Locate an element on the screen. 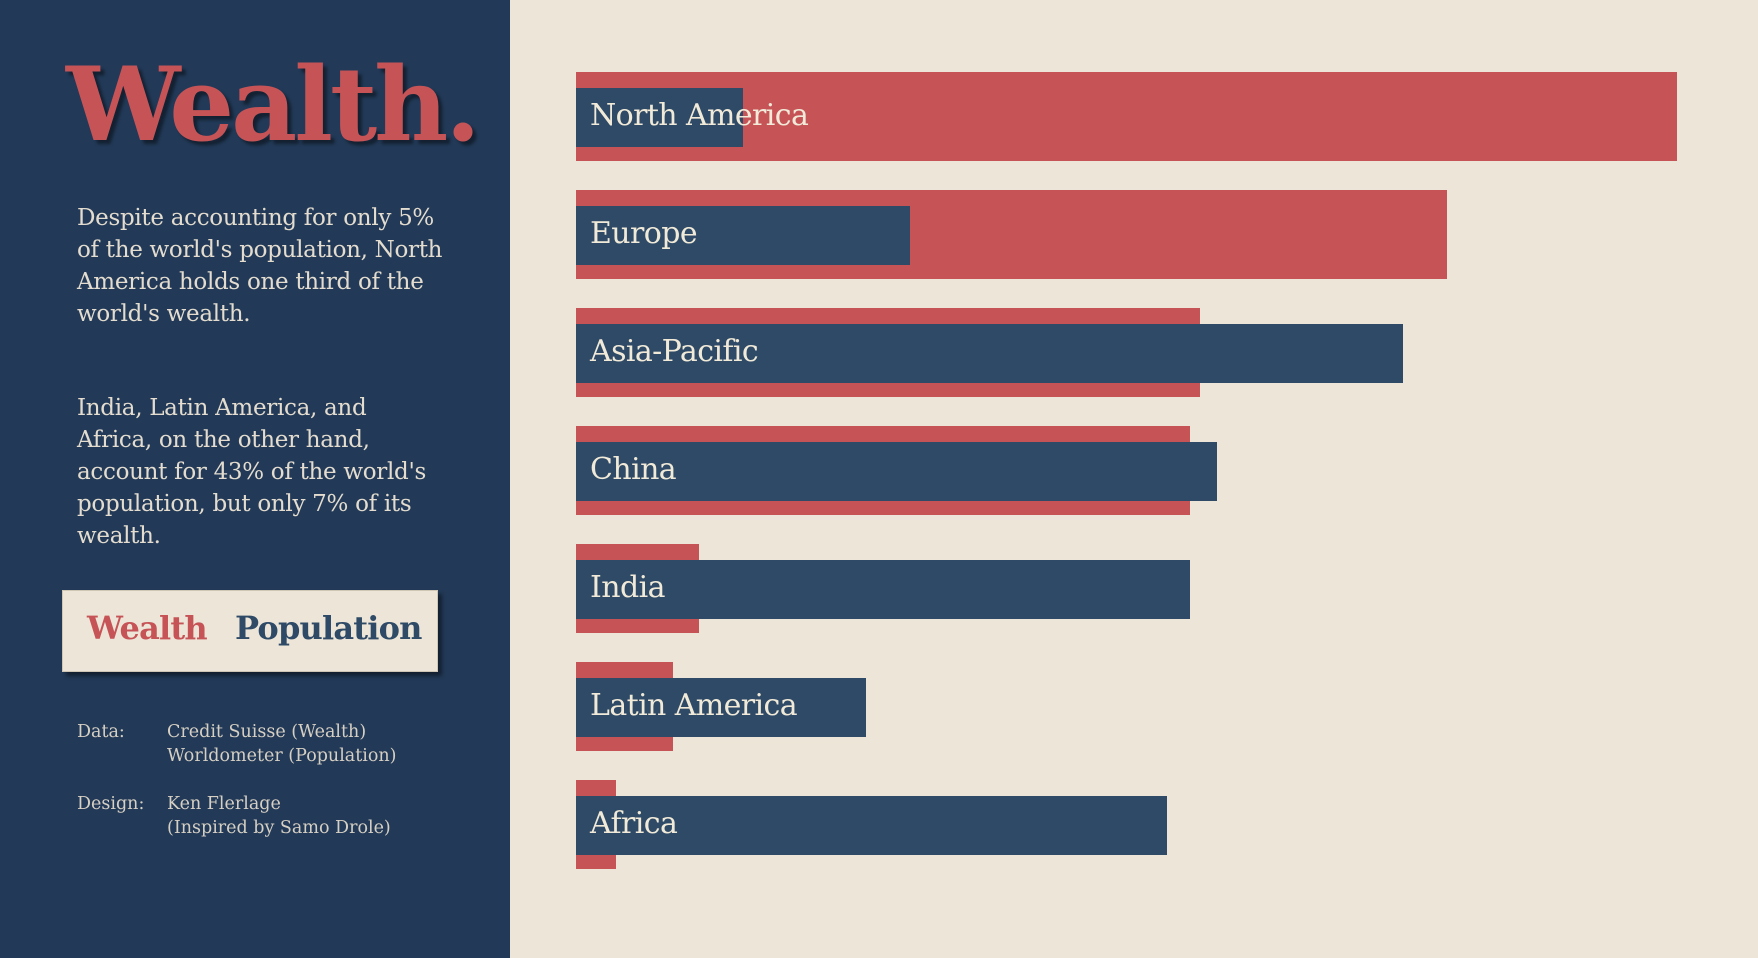  bar-row-china: China is located at coordinates (1131, 466).